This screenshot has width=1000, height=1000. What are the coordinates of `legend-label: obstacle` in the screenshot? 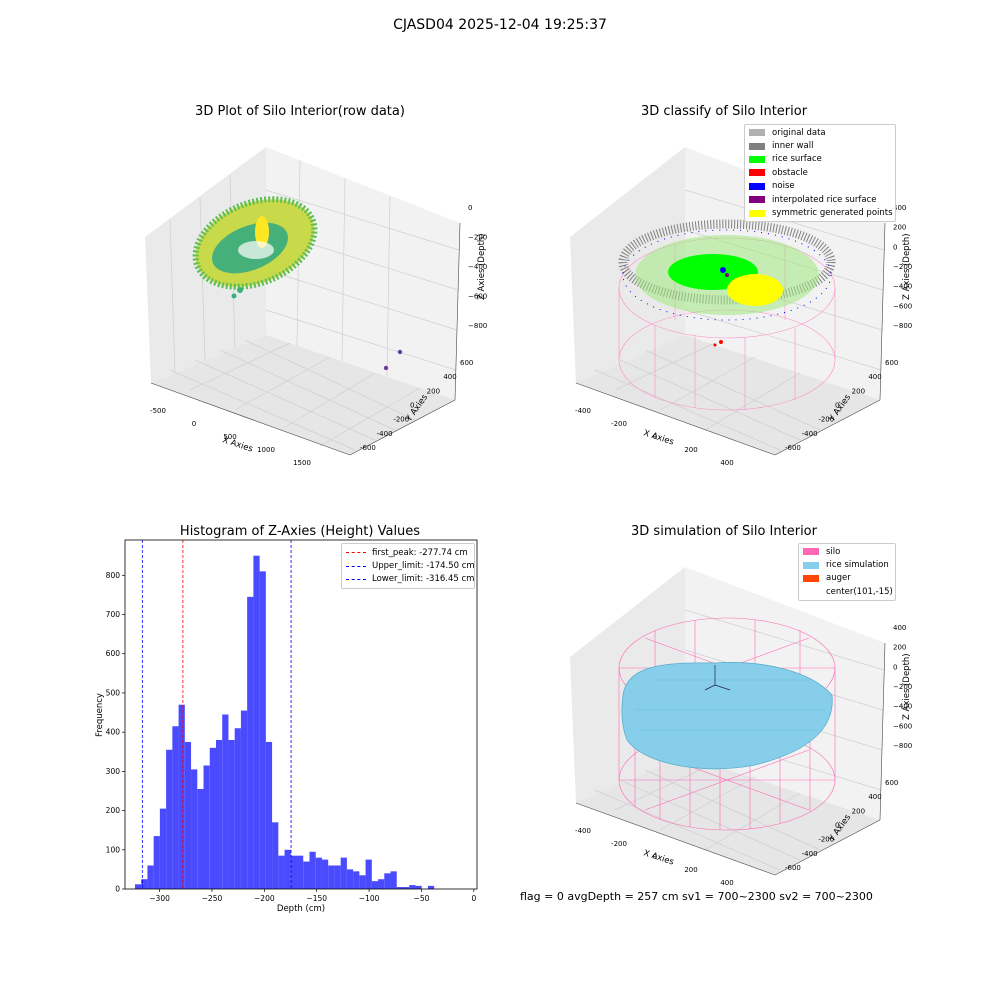 It's located at (790, 172).